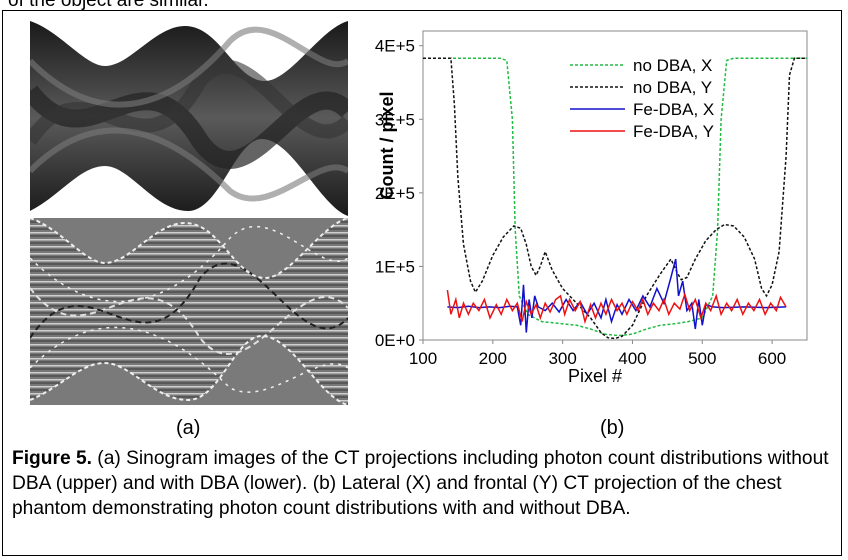 Image resolution: width=848 pixels, height=560 pixels. I want to click on y-tick-label: 1E+5, so click(395, 266).